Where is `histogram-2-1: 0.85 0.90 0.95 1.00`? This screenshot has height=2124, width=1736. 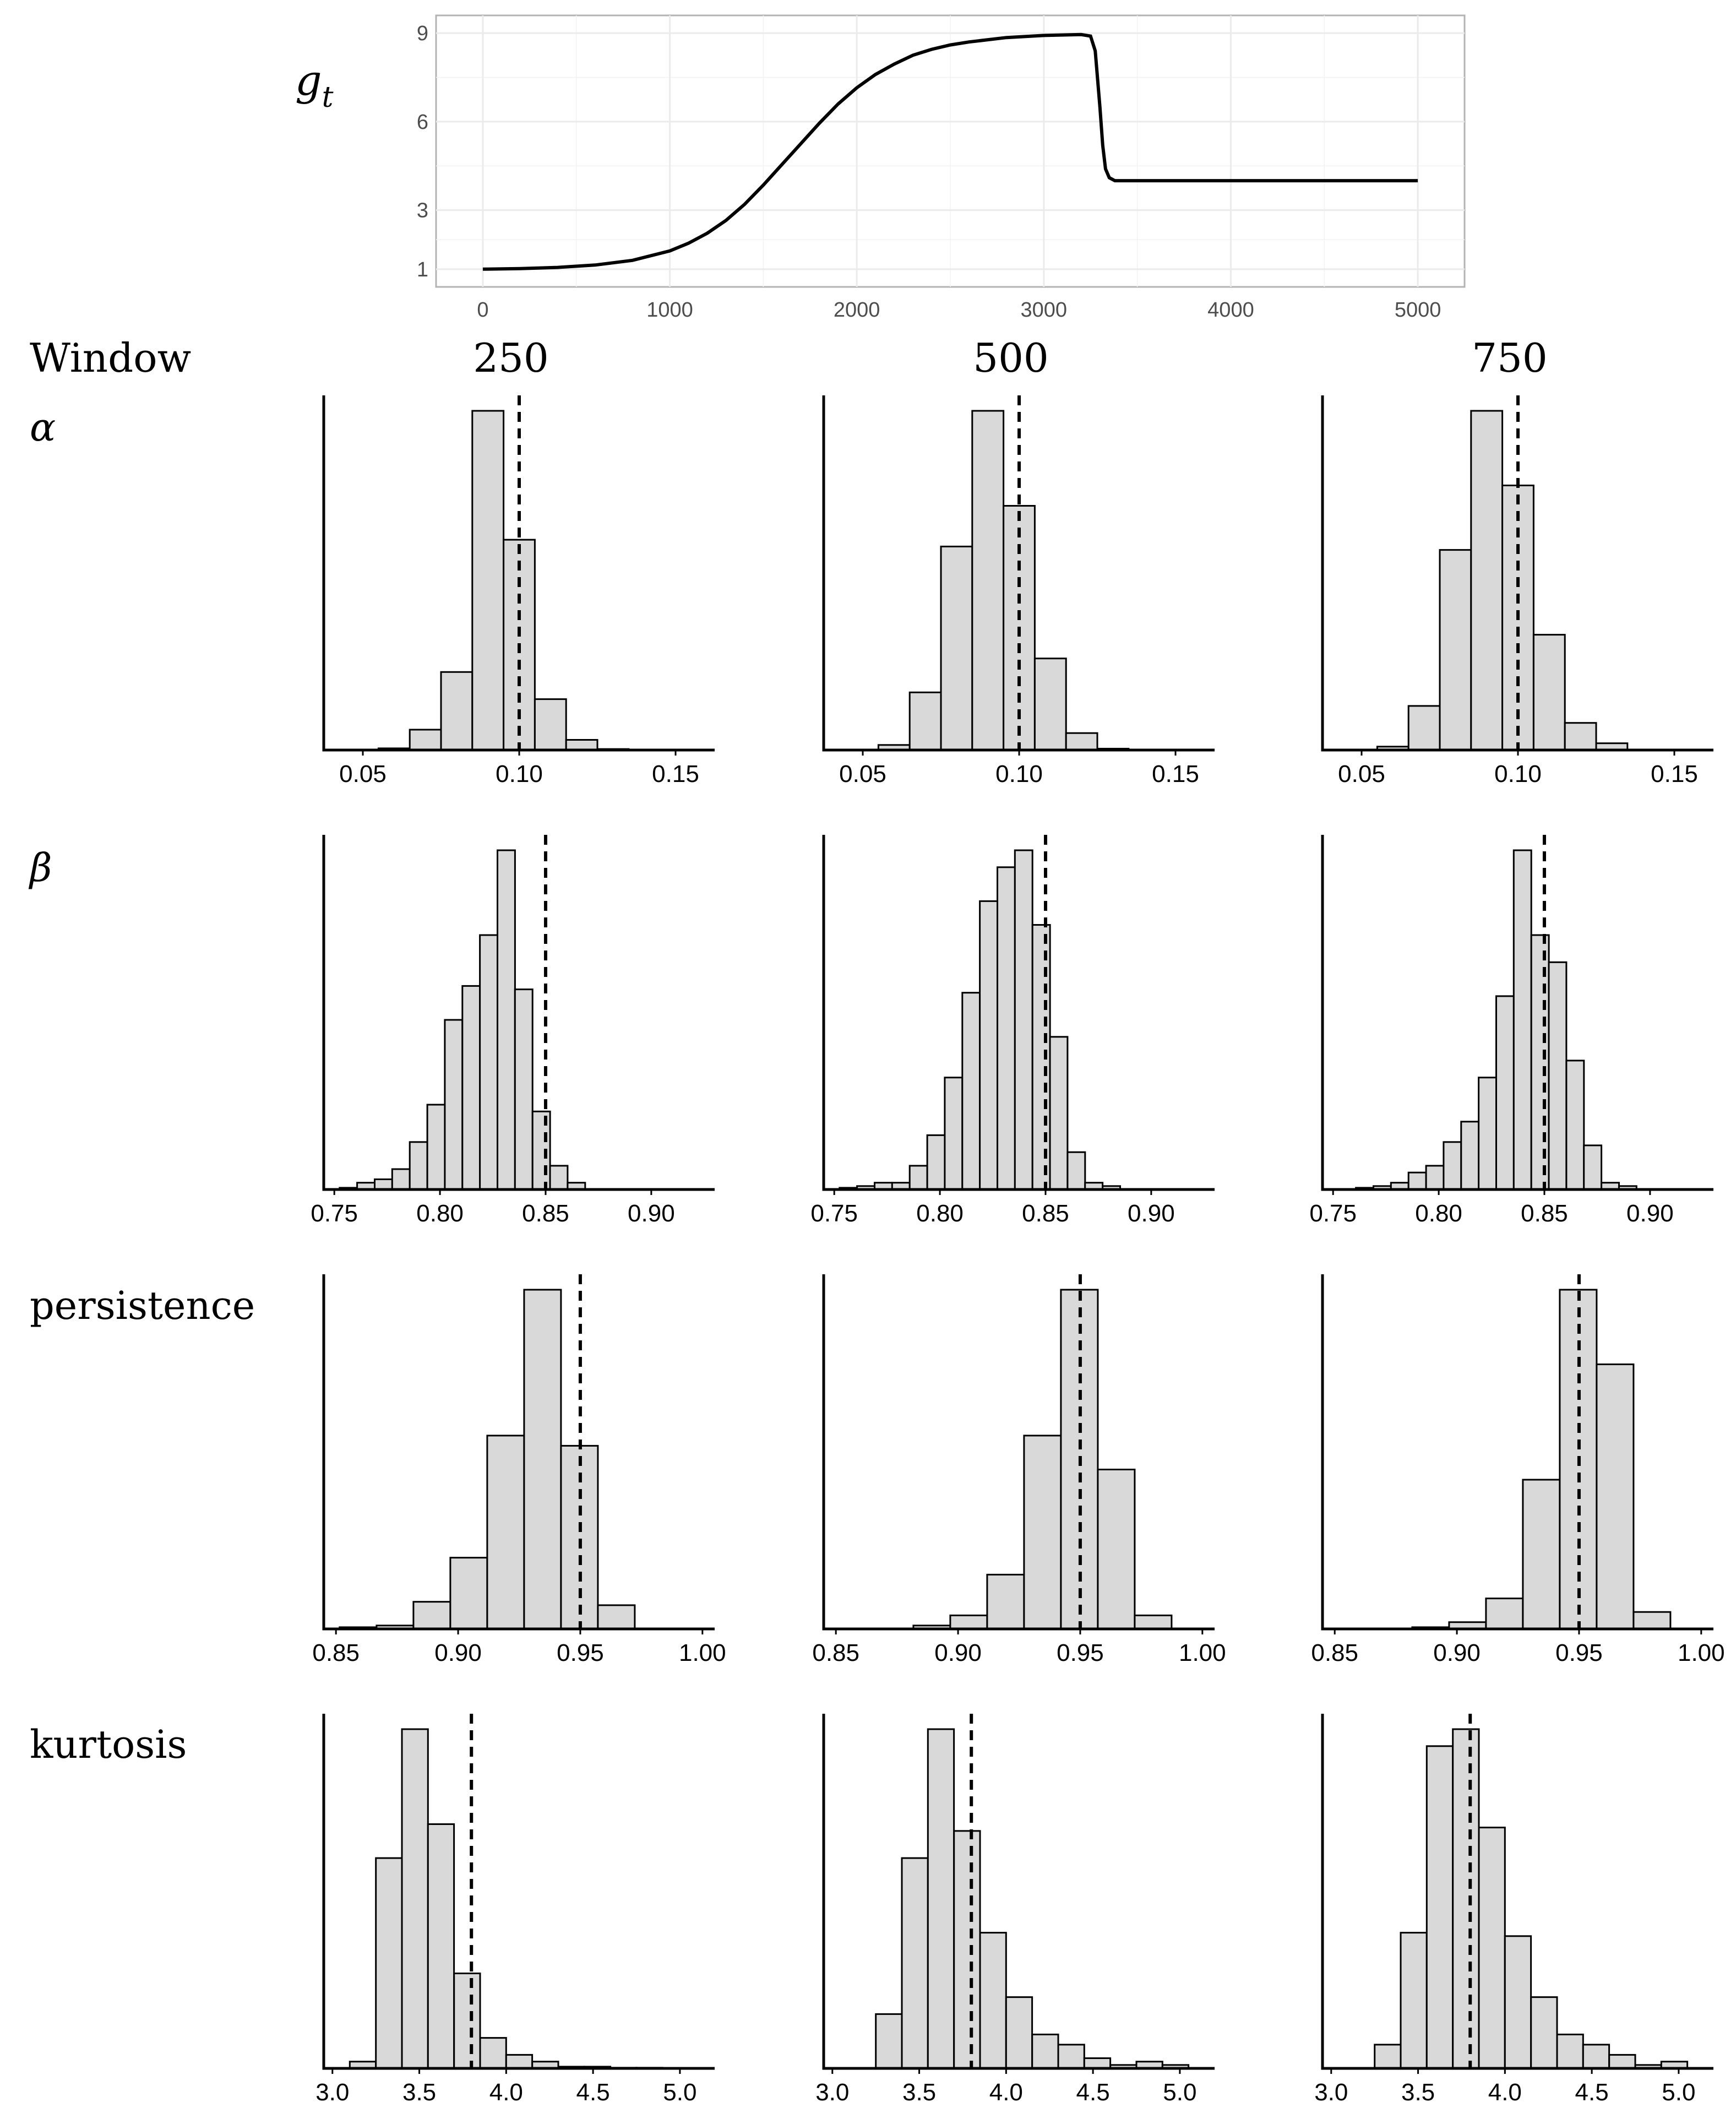
histogram-2-1: 0.85 0.90 0.95 1.00 is located at coordinates (1019, 1470).